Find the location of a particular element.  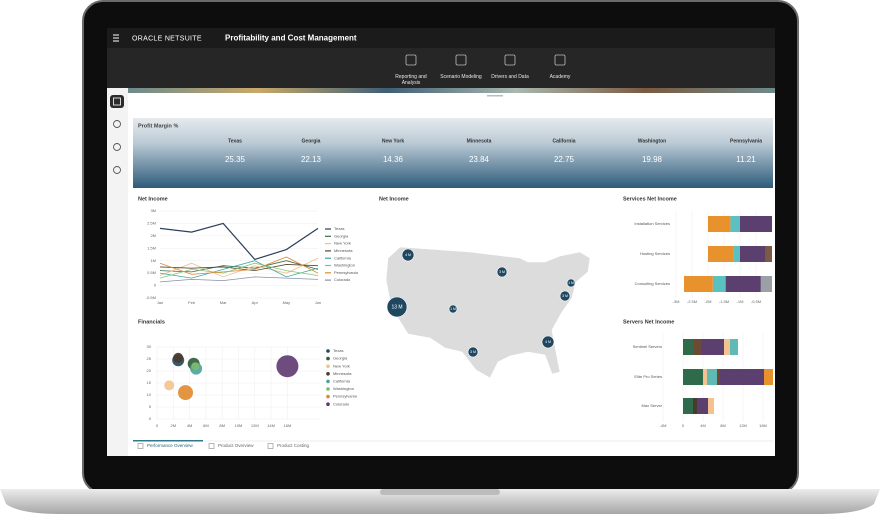

tab-label: Product Overview is located at coordinates (236, 445).